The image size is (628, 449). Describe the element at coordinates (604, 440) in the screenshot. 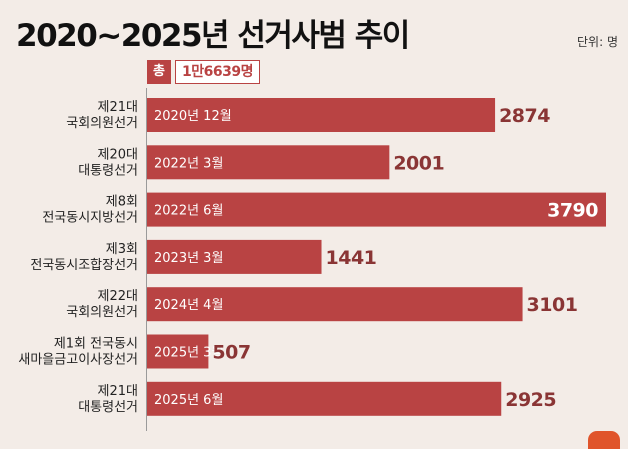

I see `logo-mark` at that location.